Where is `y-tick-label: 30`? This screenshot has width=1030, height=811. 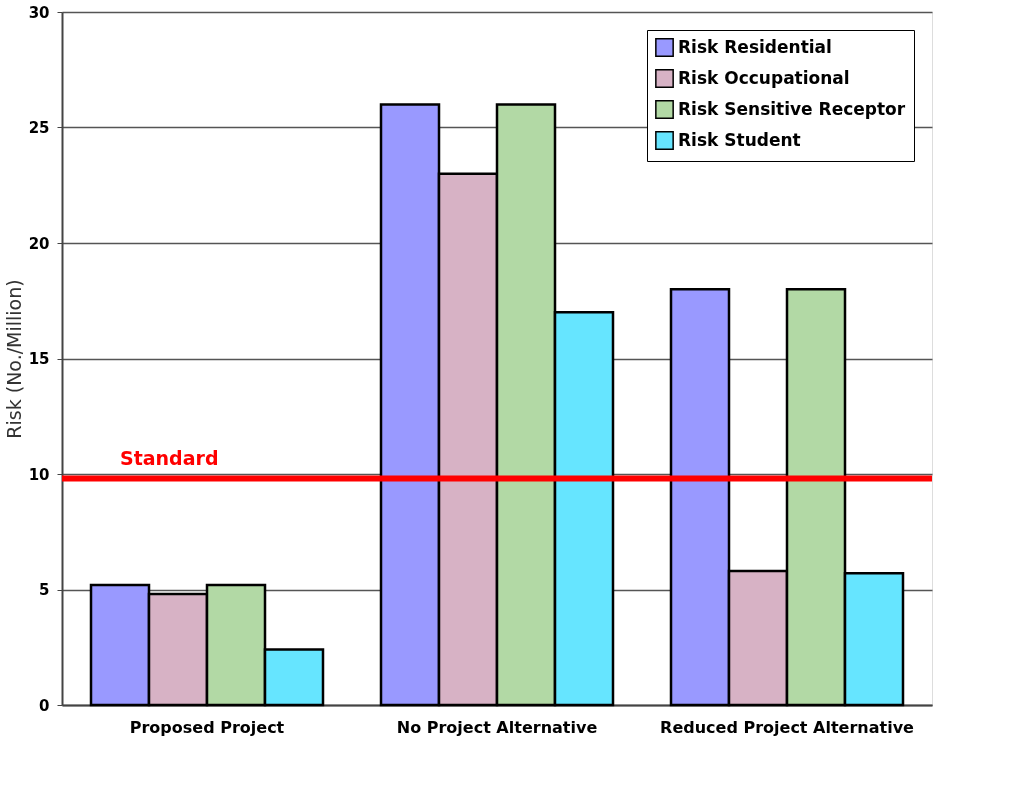
y-tick-label: 30 is located at coordinates (39, 12).